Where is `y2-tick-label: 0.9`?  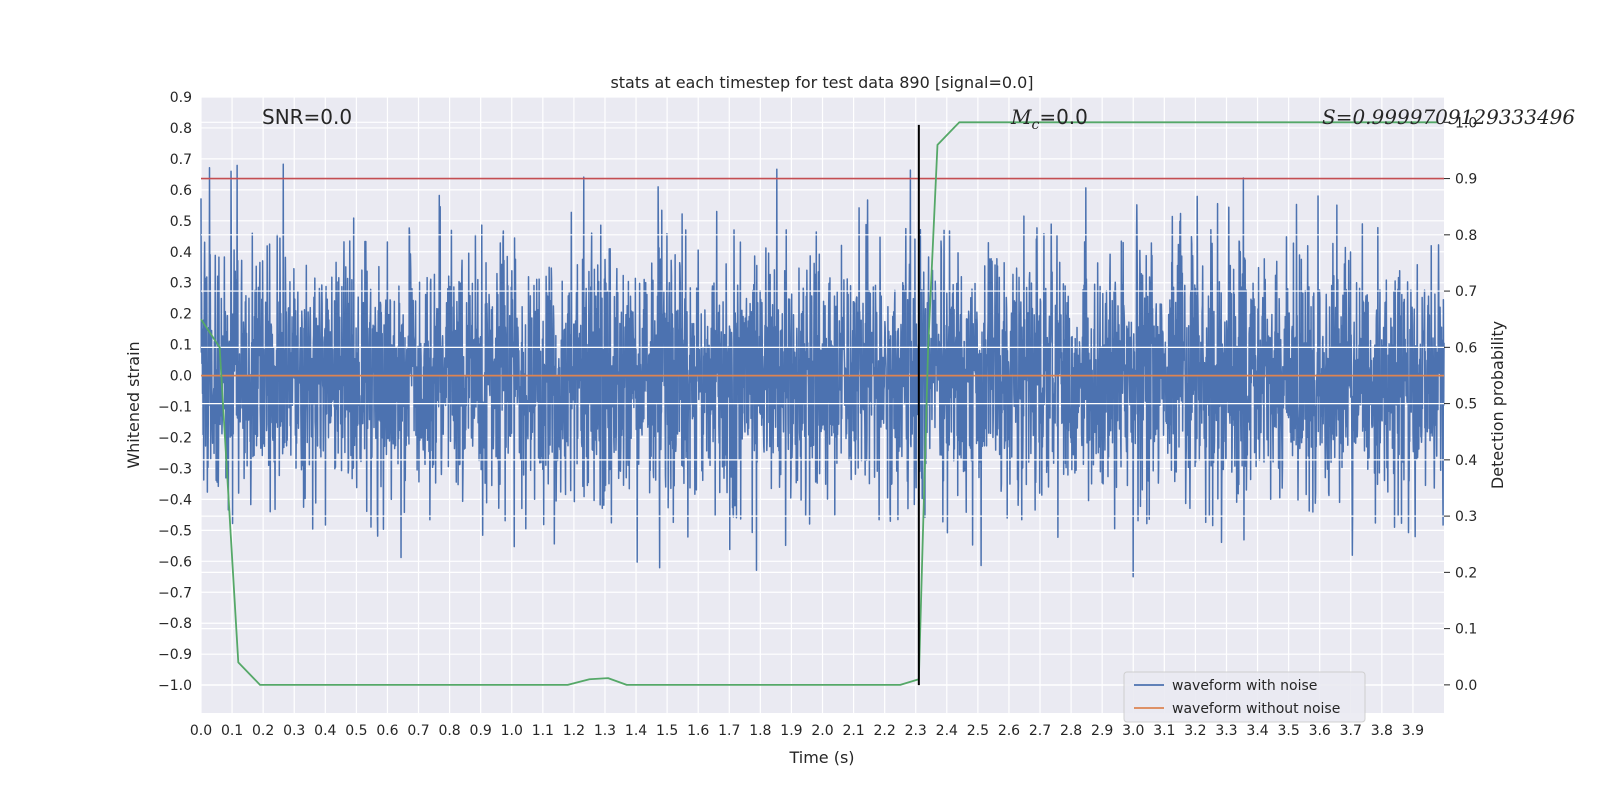 y2-tick-label: 0.9 is located at coordinates (1466, 180).